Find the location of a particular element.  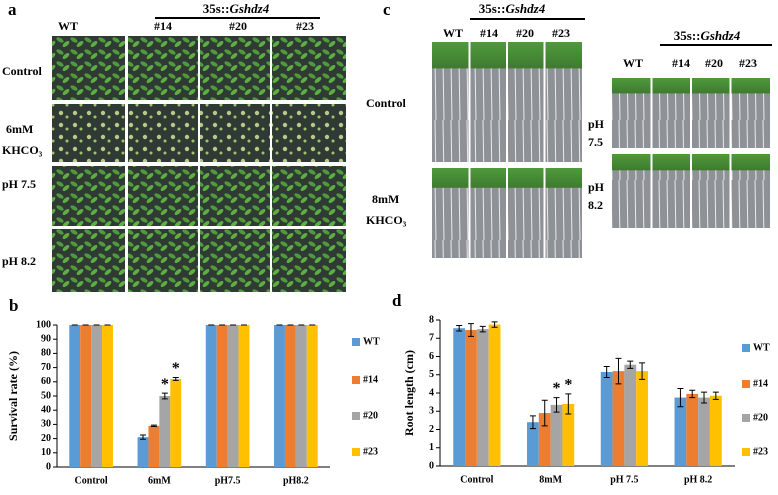

y-tick-label: 20 is located at coordinates (46, 438).